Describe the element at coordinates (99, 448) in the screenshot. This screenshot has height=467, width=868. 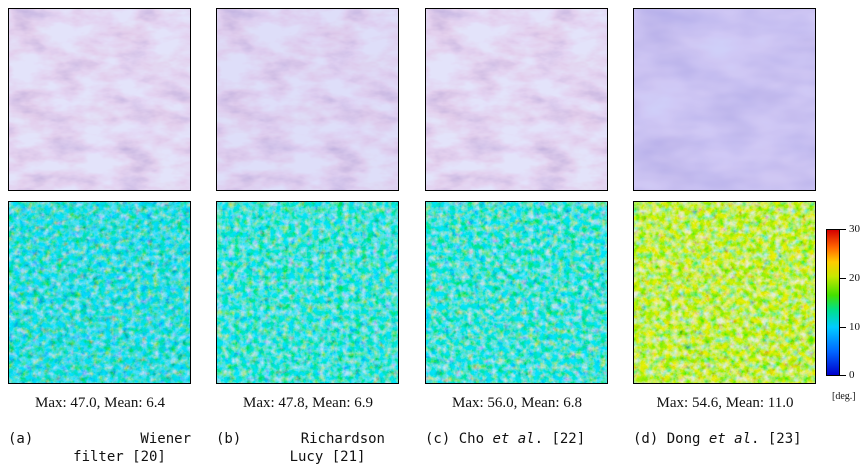
I see `caption-a: (a) Wiener filter [20]` at that location.